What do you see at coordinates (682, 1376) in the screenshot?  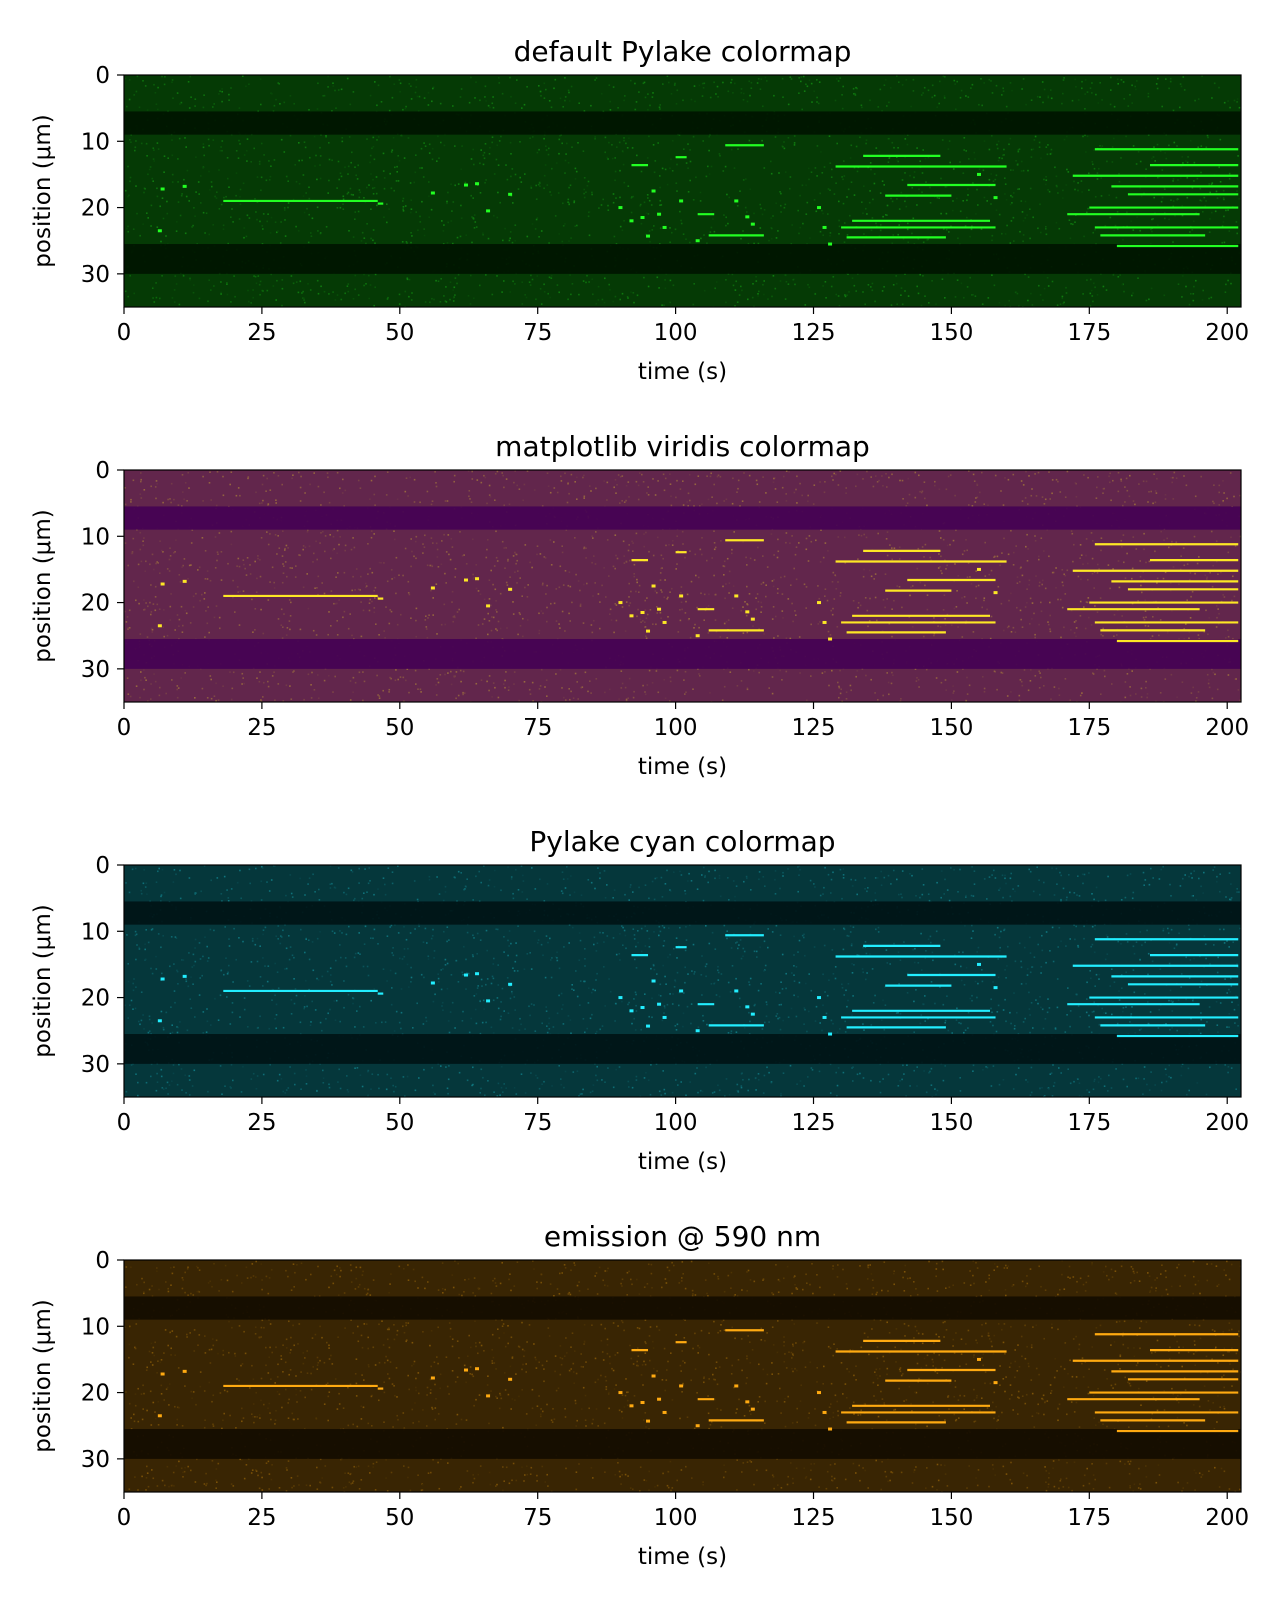 I see `plot-frame` at bounding box center [682, 1376].